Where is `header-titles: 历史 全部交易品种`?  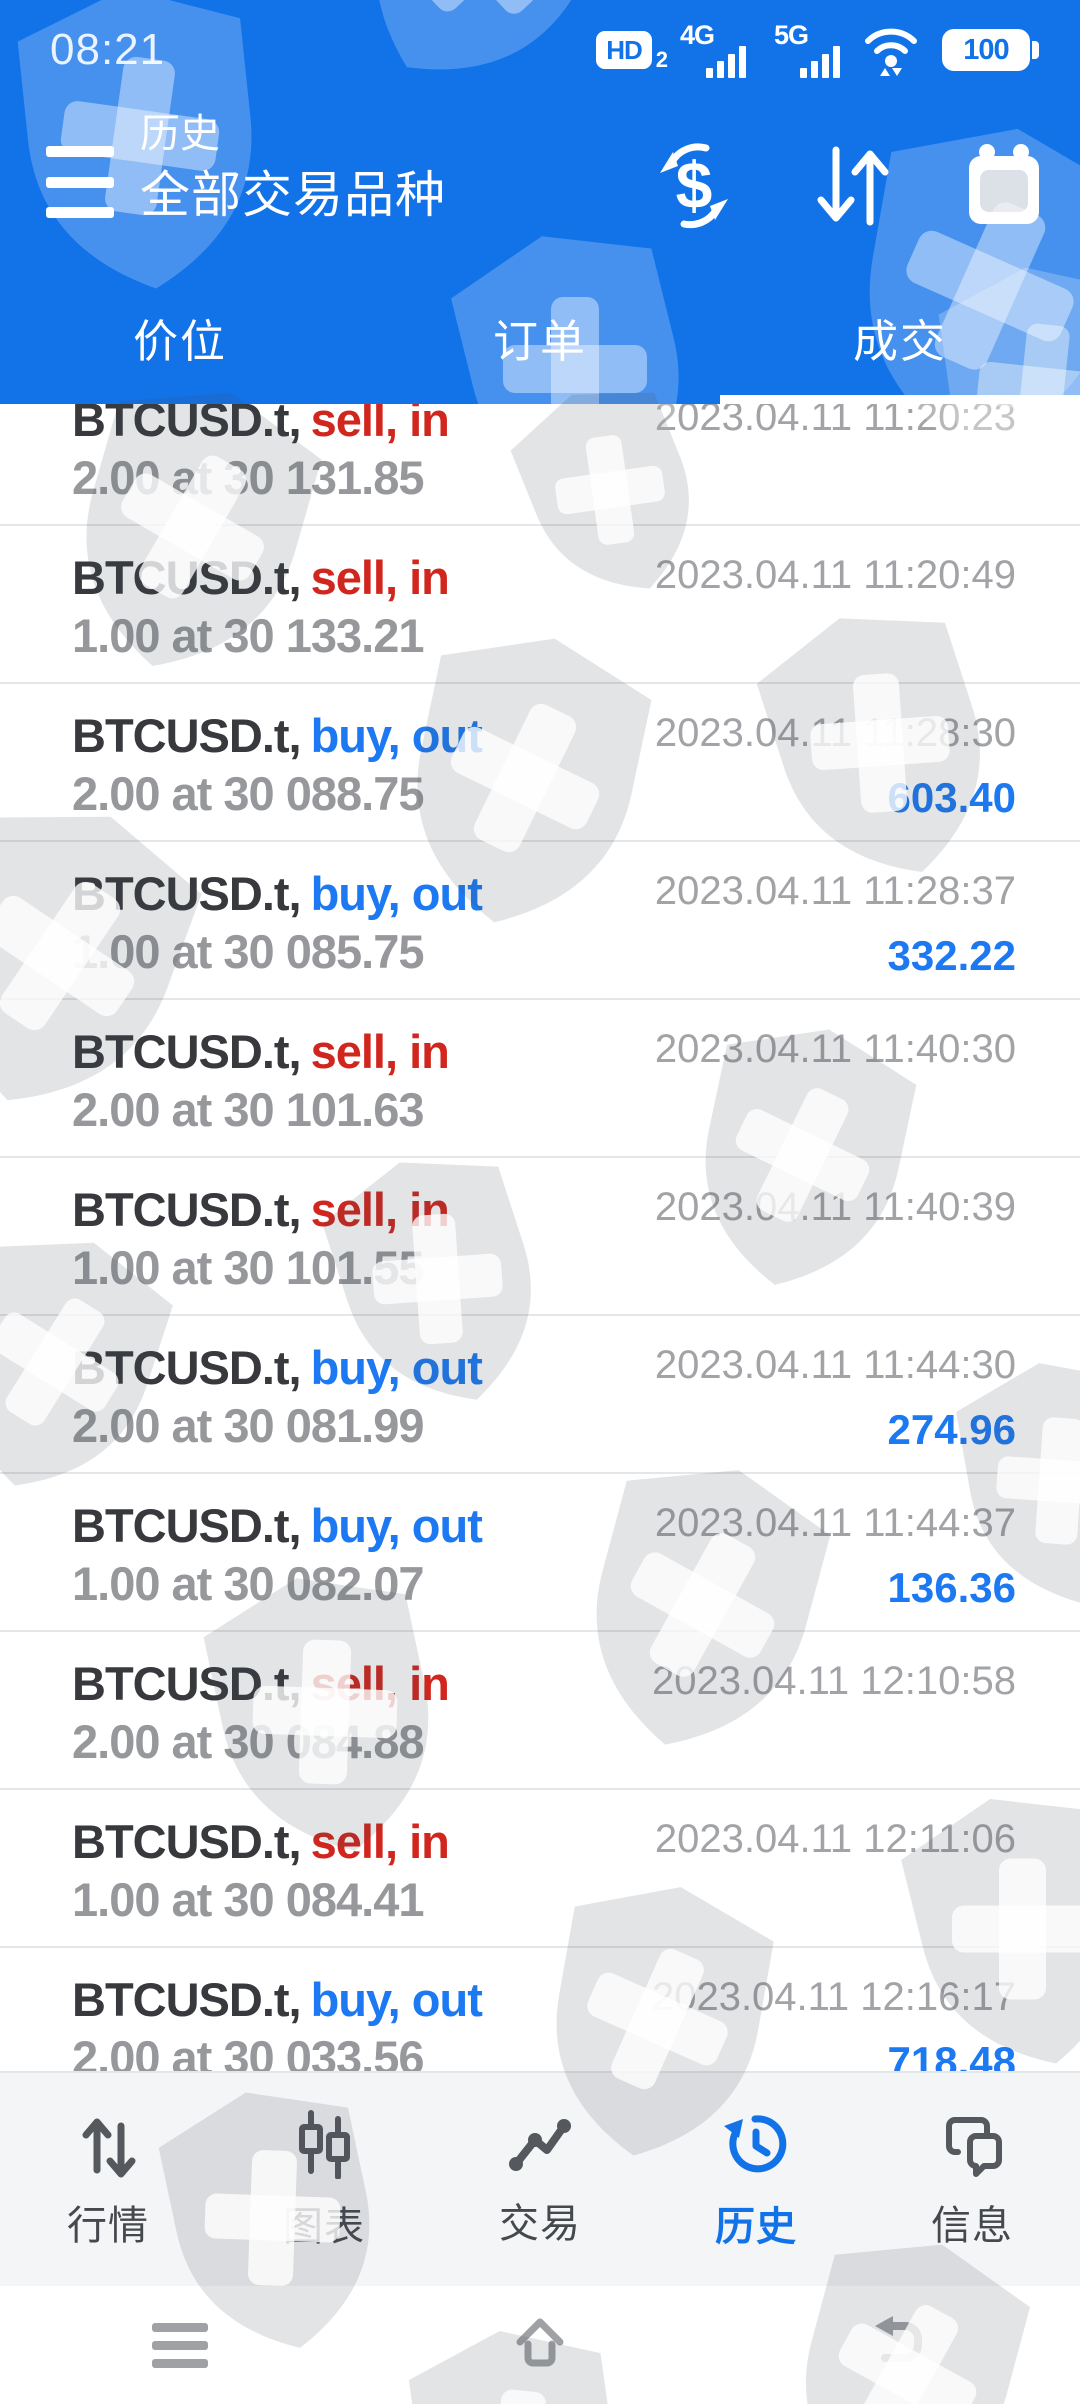 header-titles: 历史 全部交易品种 is located at coordinates (293, 167).